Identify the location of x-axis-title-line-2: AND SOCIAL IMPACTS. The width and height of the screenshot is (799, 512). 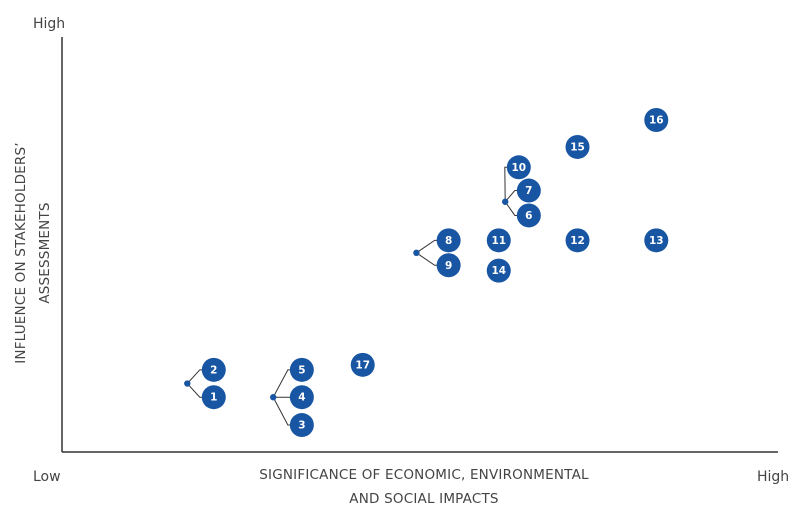
(423, 499).